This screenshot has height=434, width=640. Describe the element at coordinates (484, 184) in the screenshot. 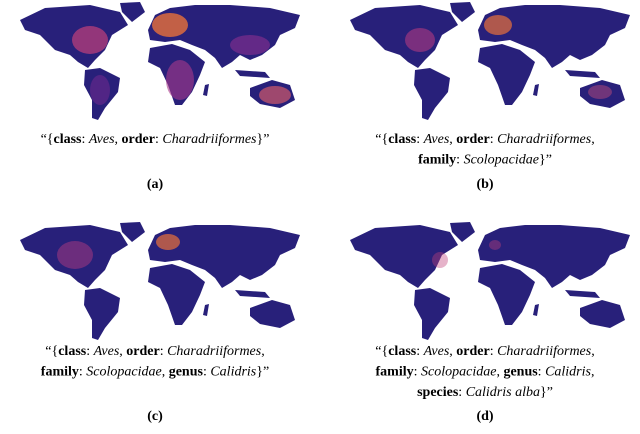

I see `panel-label: (b)` at that location.